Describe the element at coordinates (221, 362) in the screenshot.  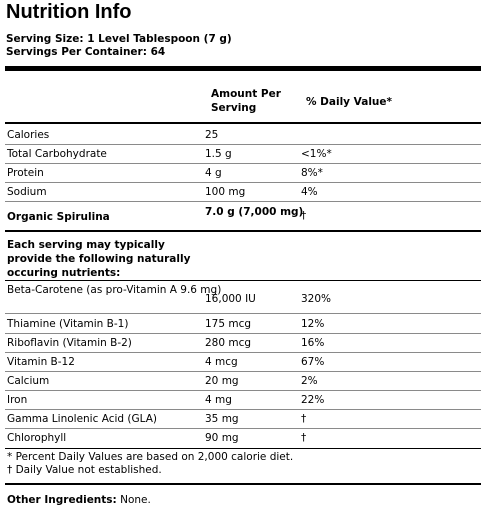
I see `nutrient-b12-amount: 4 mcg` at that location.